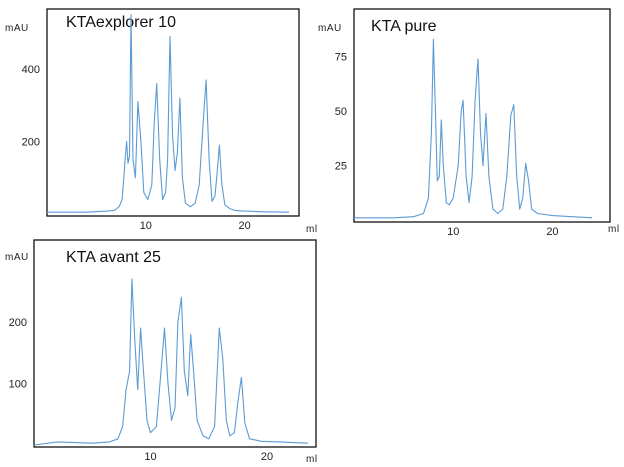  I want to click on y-tick-label: 100, so click(18, 384).